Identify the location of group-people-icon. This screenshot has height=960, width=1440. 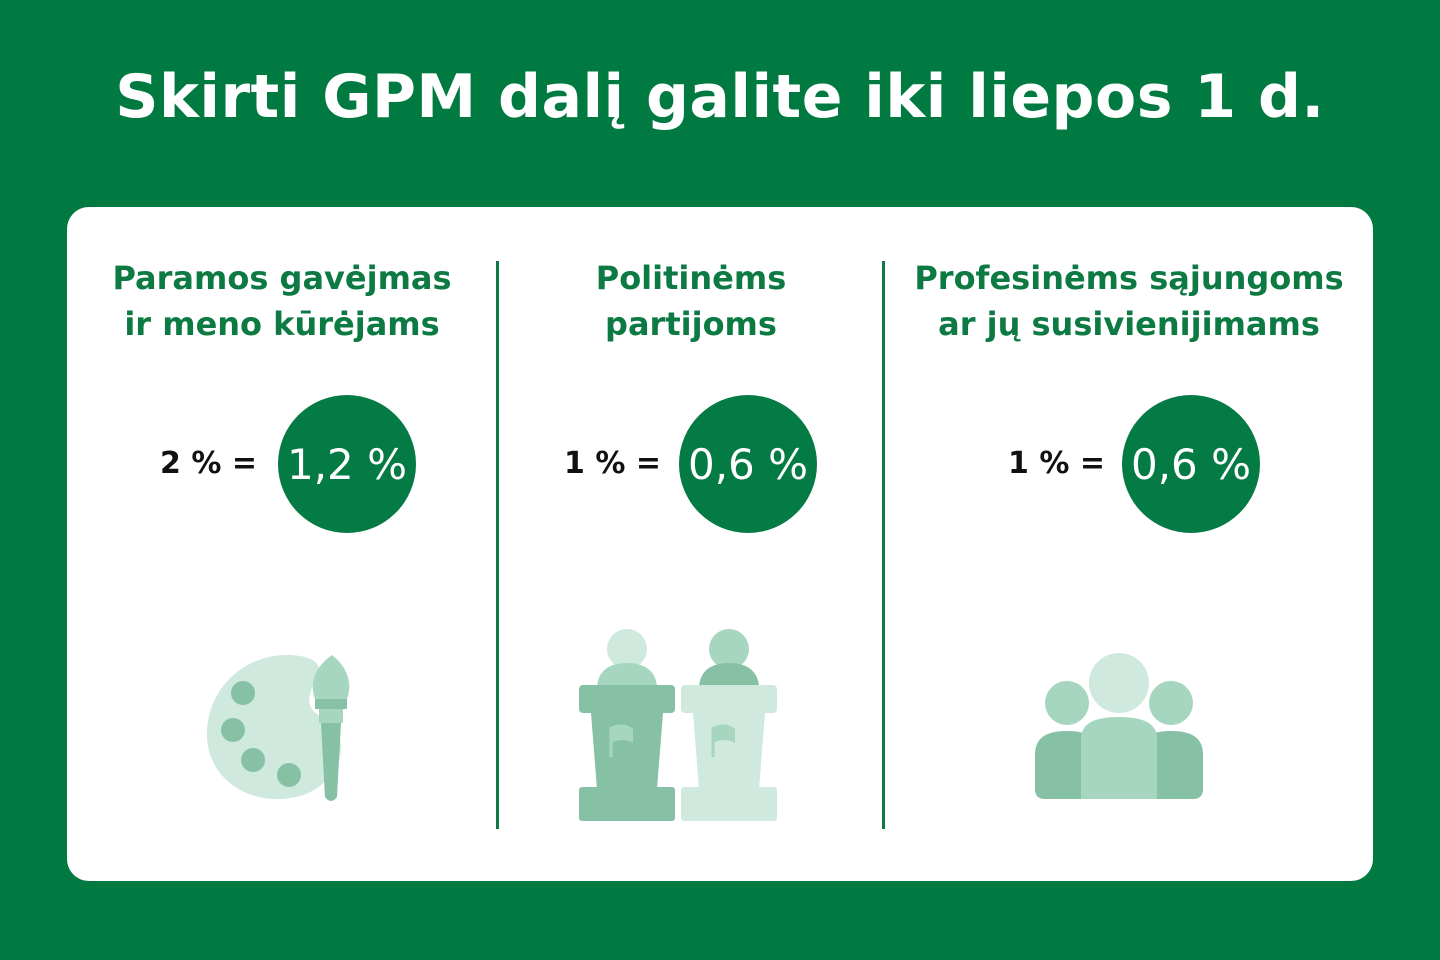
(1119, 726).